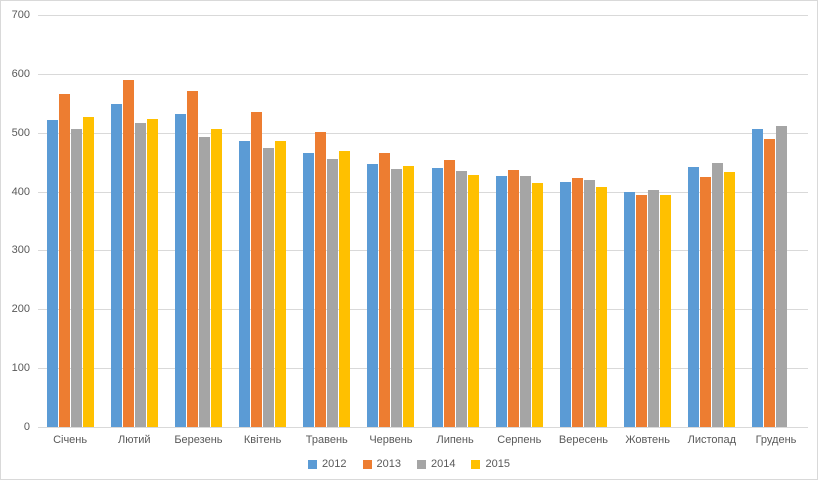  Describe the element at coordinates (70, 440) in the screenshot. I see `x-tick-label: Січень` at that location.